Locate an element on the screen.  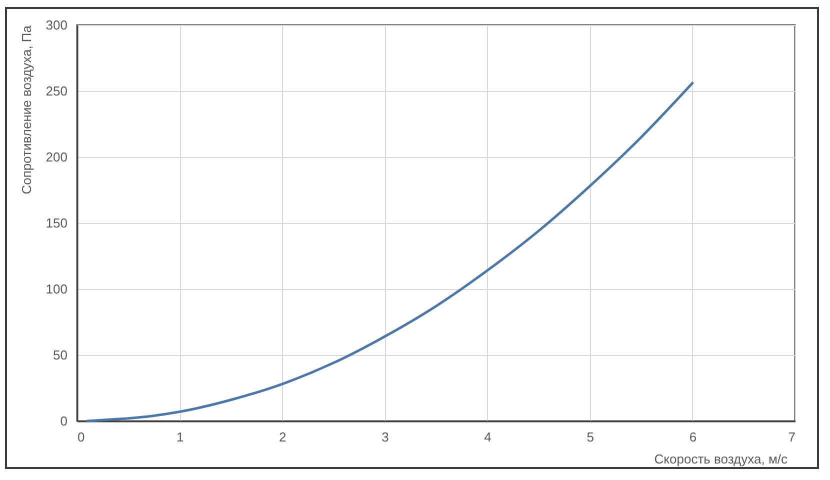
x-tick-label: 6 is located at coordinates (693, 437).